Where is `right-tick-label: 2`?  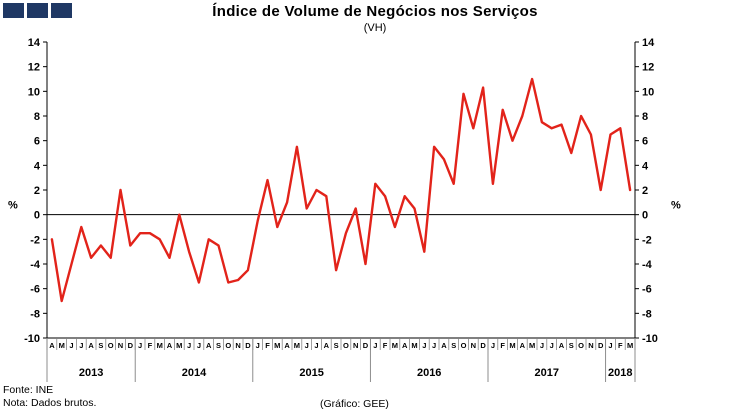 right-tick-label: 2 is located at coordinates (645, 191).